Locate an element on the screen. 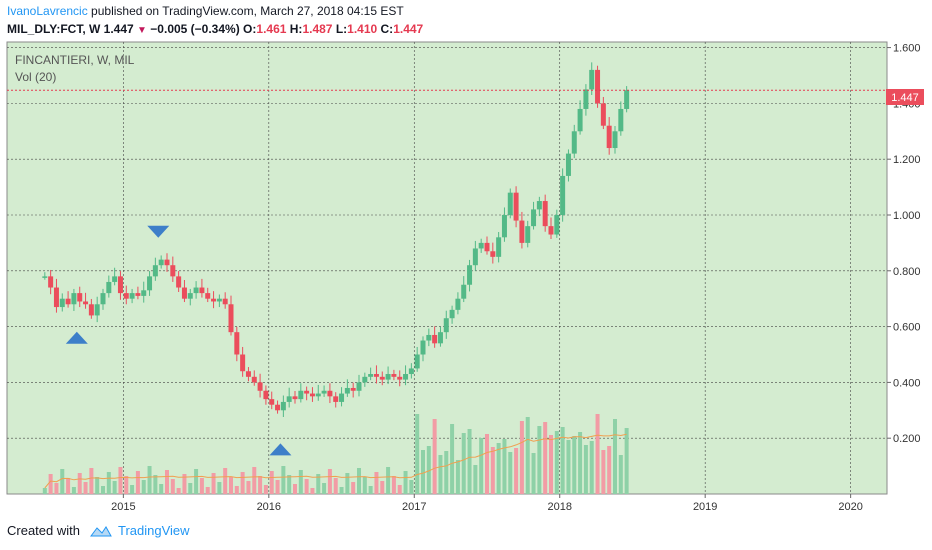 Image resolution: width=932 pixels, height=550 pixels. low-value: 1.410 is located at coordinates (362, 29).